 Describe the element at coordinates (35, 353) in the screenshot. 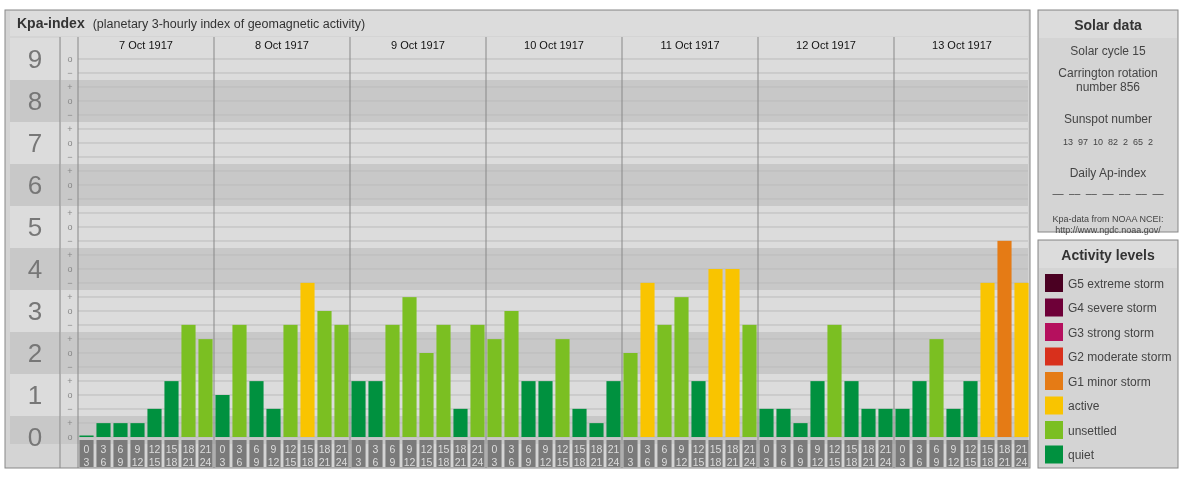

I see `y-tick-label: 2` at that location.